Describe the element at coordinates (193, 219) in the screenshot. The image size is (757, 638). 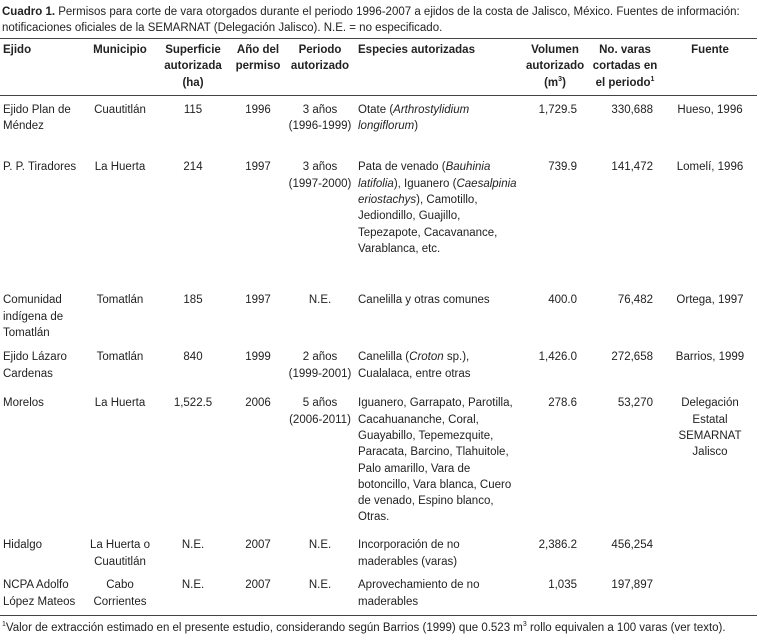
I see `table-cell: 214` at that location.